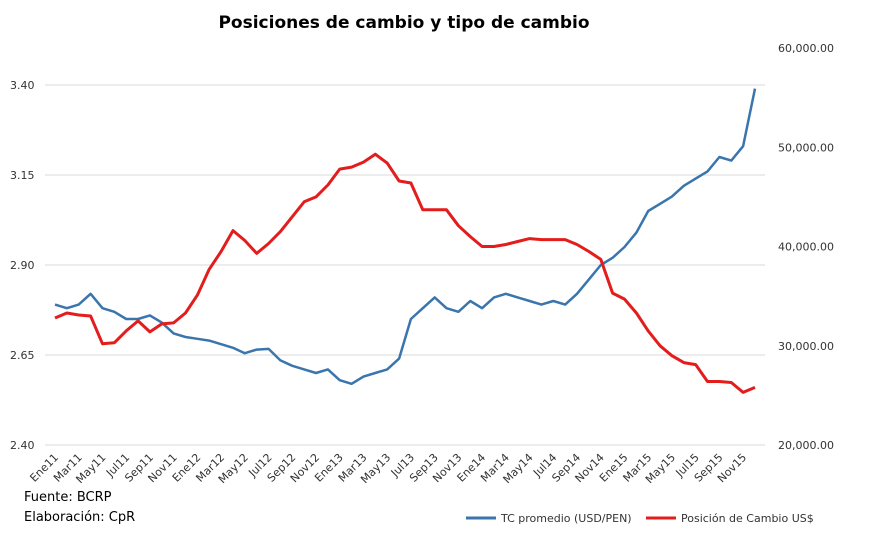 This screenshot has width=873, height=540. Describe the element at coordinates (566, 518) in the screenshot. I see `legend-label: TC promedio (USD/PEN)` at that location.